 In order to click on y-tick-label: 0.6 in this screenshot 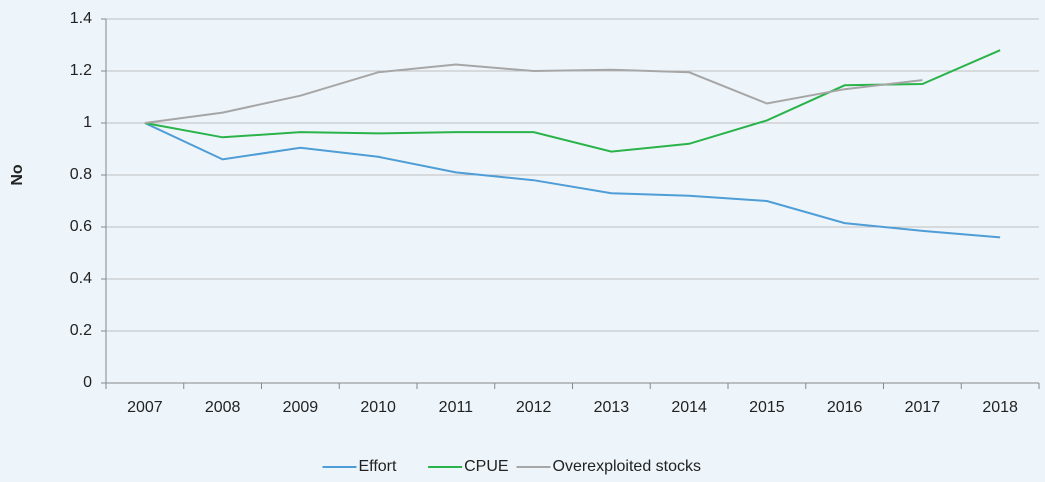, I will do `click(81, 226)`.